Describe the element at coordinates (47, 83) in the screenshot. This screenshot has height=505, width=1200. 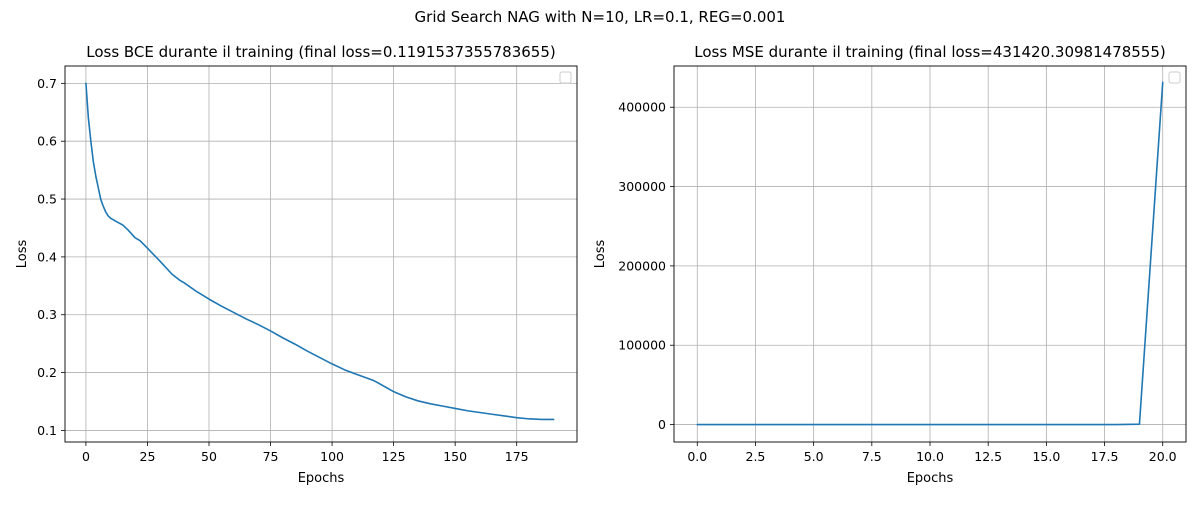
I see `bce-y-tick-label: 0.7` at that location.